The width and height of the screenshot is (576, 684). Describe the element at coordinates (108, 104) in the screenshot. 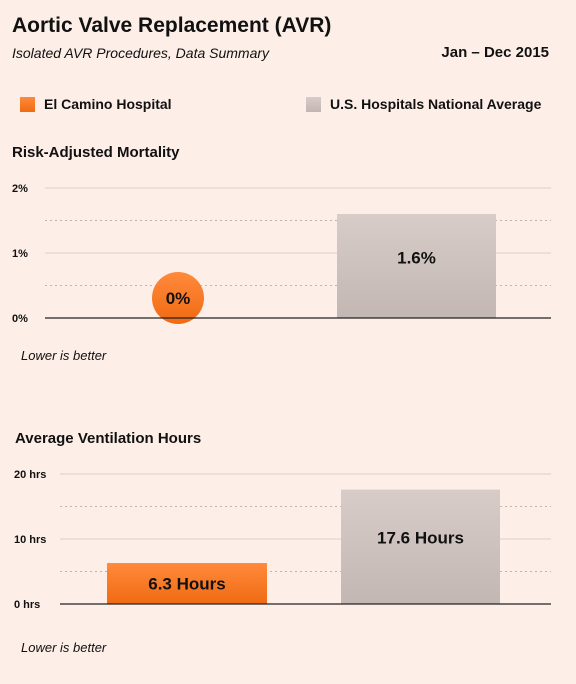

I see `legend-label: El Camino Hospital` at that location.